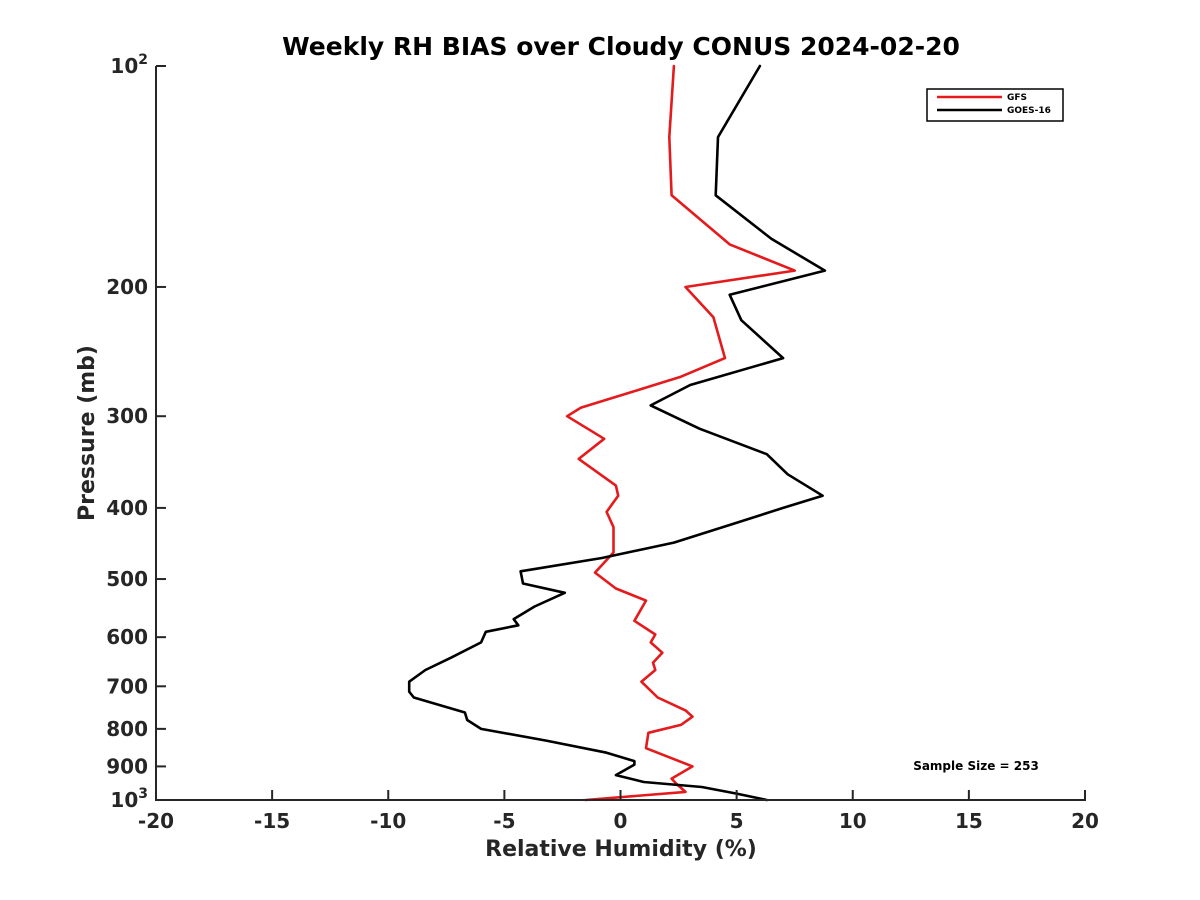 This screenshot has width=1200, height=900. What do you see at coordinates (127, 766) in the screenshot?
I see `y-tick-label: 900` at bounding box center [127, 766].